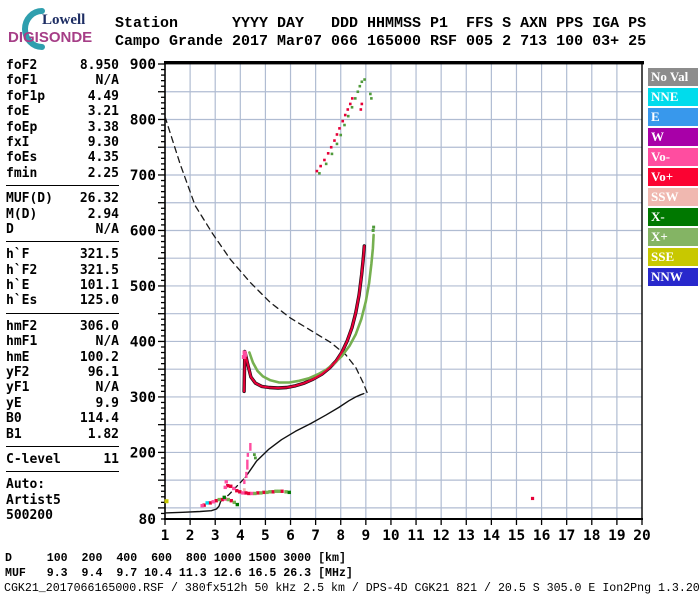 The width and height of the screenshot is (700, 600). I want to click on parameter-row: foEp 3.38, so click(62, 127).